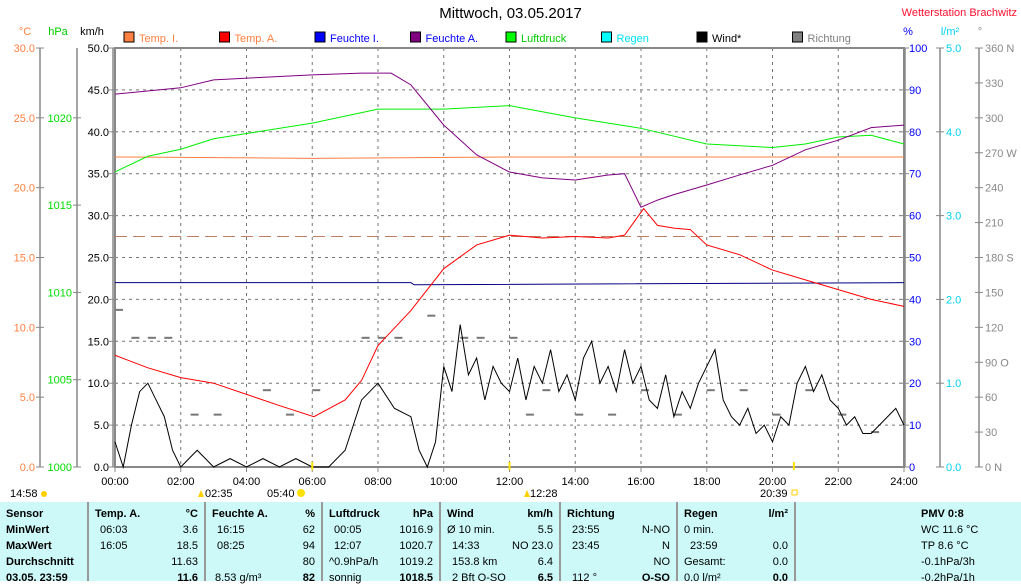 The height and width of the screenshot is (588, 1021). Describe the element at coordinates (190, 530) in the screenshot. I see `value: 3.6` at that location.